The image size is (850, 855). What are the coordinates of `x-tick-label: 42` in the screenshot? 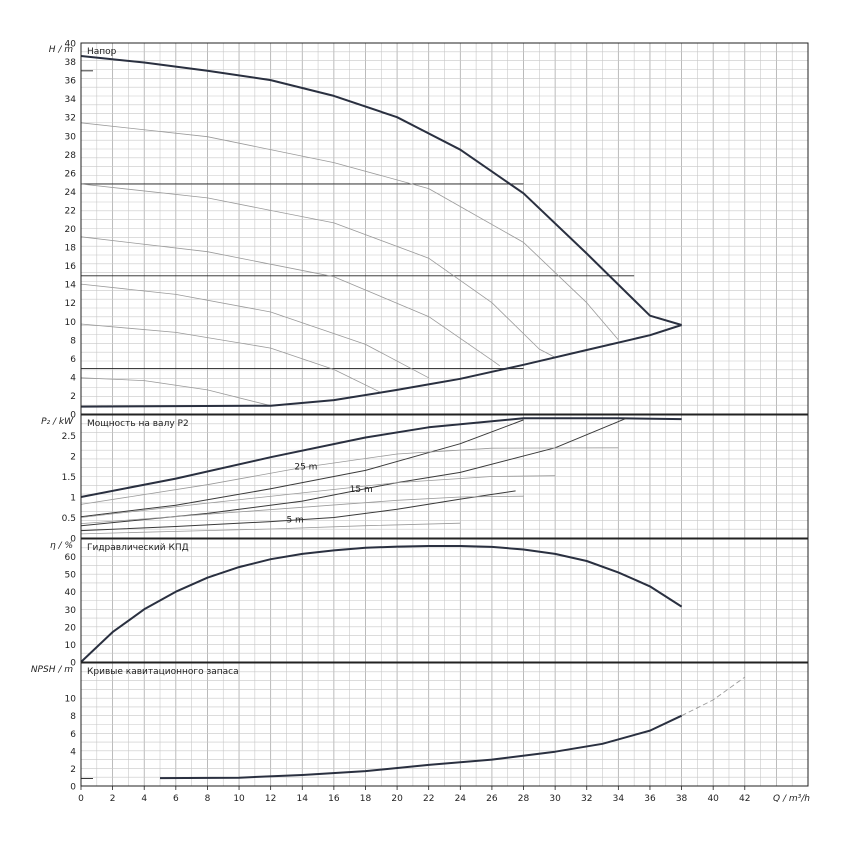 It's located at (744, 799).